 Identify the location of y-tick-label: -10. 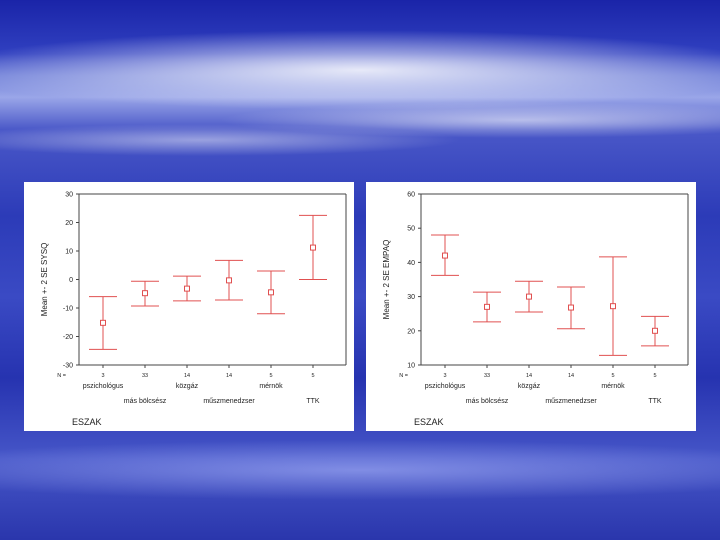
(68, 309).